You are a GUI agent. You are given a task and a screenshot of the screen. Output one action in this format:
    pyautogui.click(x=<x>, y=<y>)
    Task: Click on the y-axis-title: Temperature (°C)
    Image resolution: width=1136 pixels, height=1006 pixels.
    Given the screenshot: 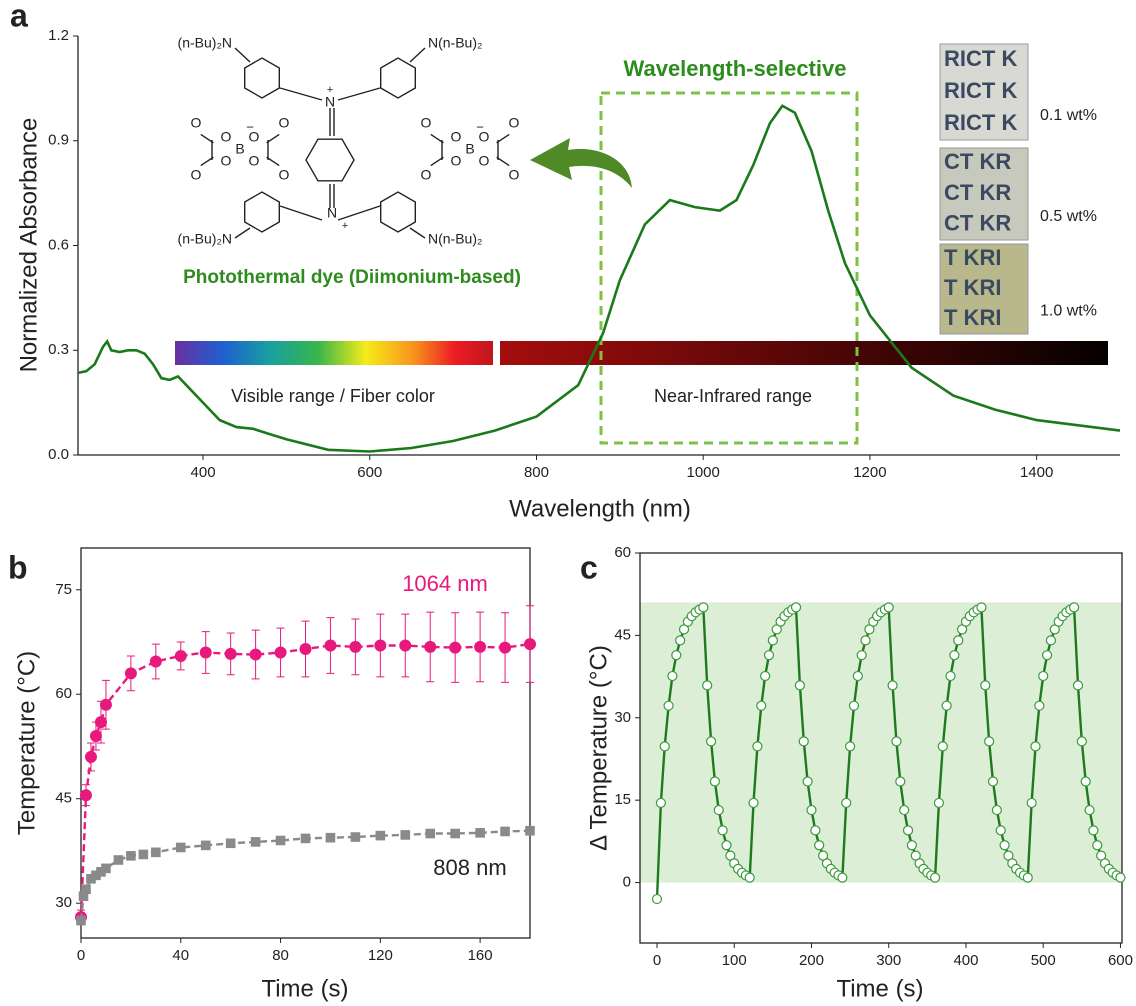 What is the action you would take?
    pyautogui.click(x=26, y=743)
    